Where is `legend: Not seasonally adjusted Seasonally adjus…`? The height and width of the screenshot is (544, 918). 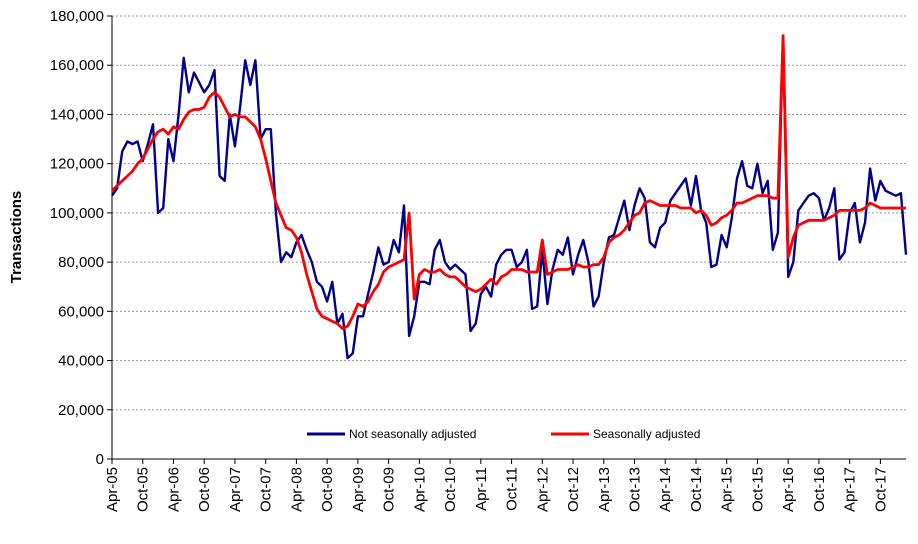
legend: Not seasonally adjusted Seasonally adjus… is located at coordinates (503, 434).